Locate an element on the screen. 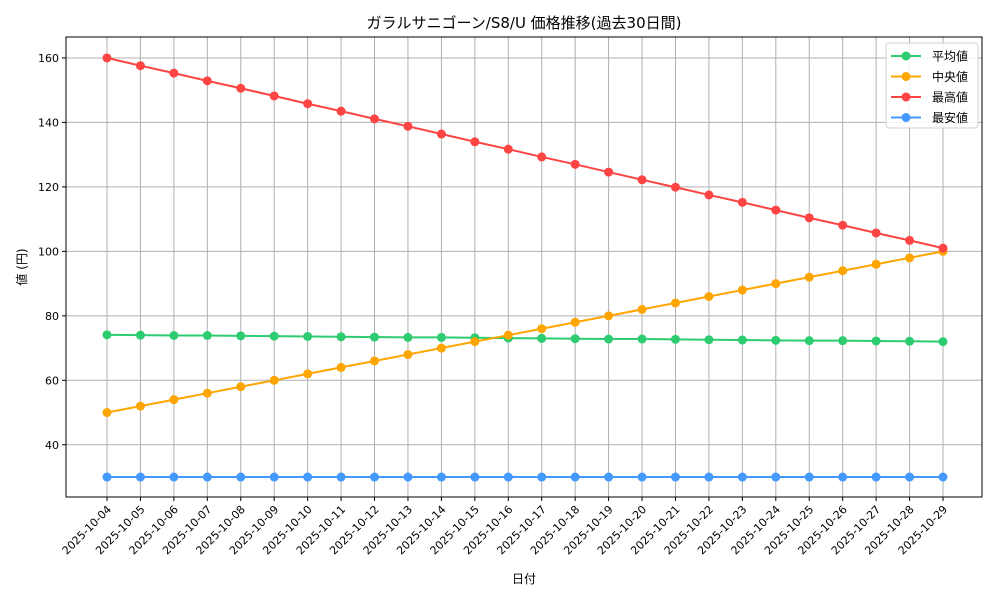  legend-label: 中央値 is located at coordinates (950, 76).